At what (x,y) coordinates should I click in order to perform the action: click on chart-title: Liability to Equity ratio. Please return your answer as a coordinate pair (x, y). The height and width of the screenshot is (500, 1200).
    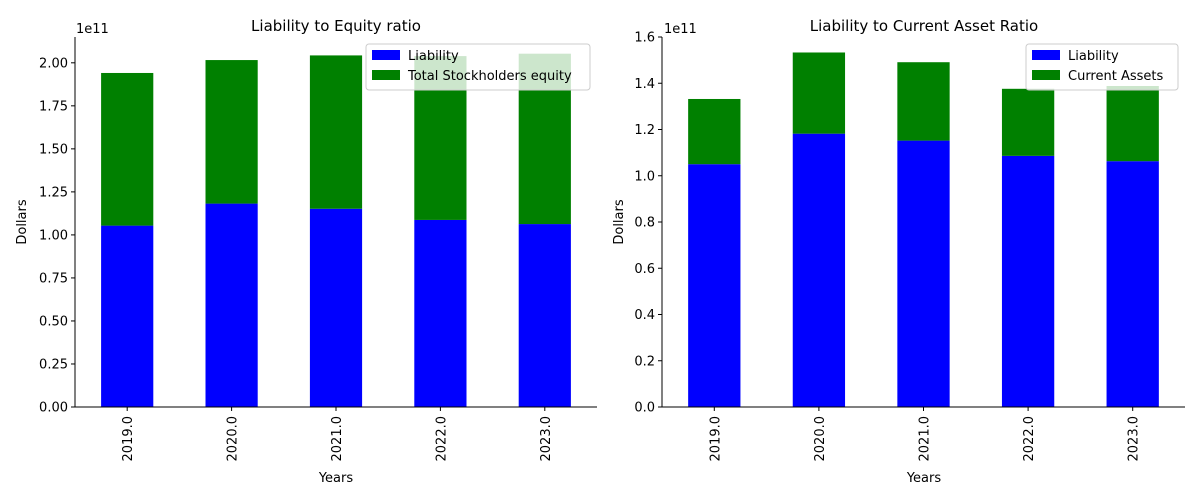
    Looking at the image, I should click on (336, 26).